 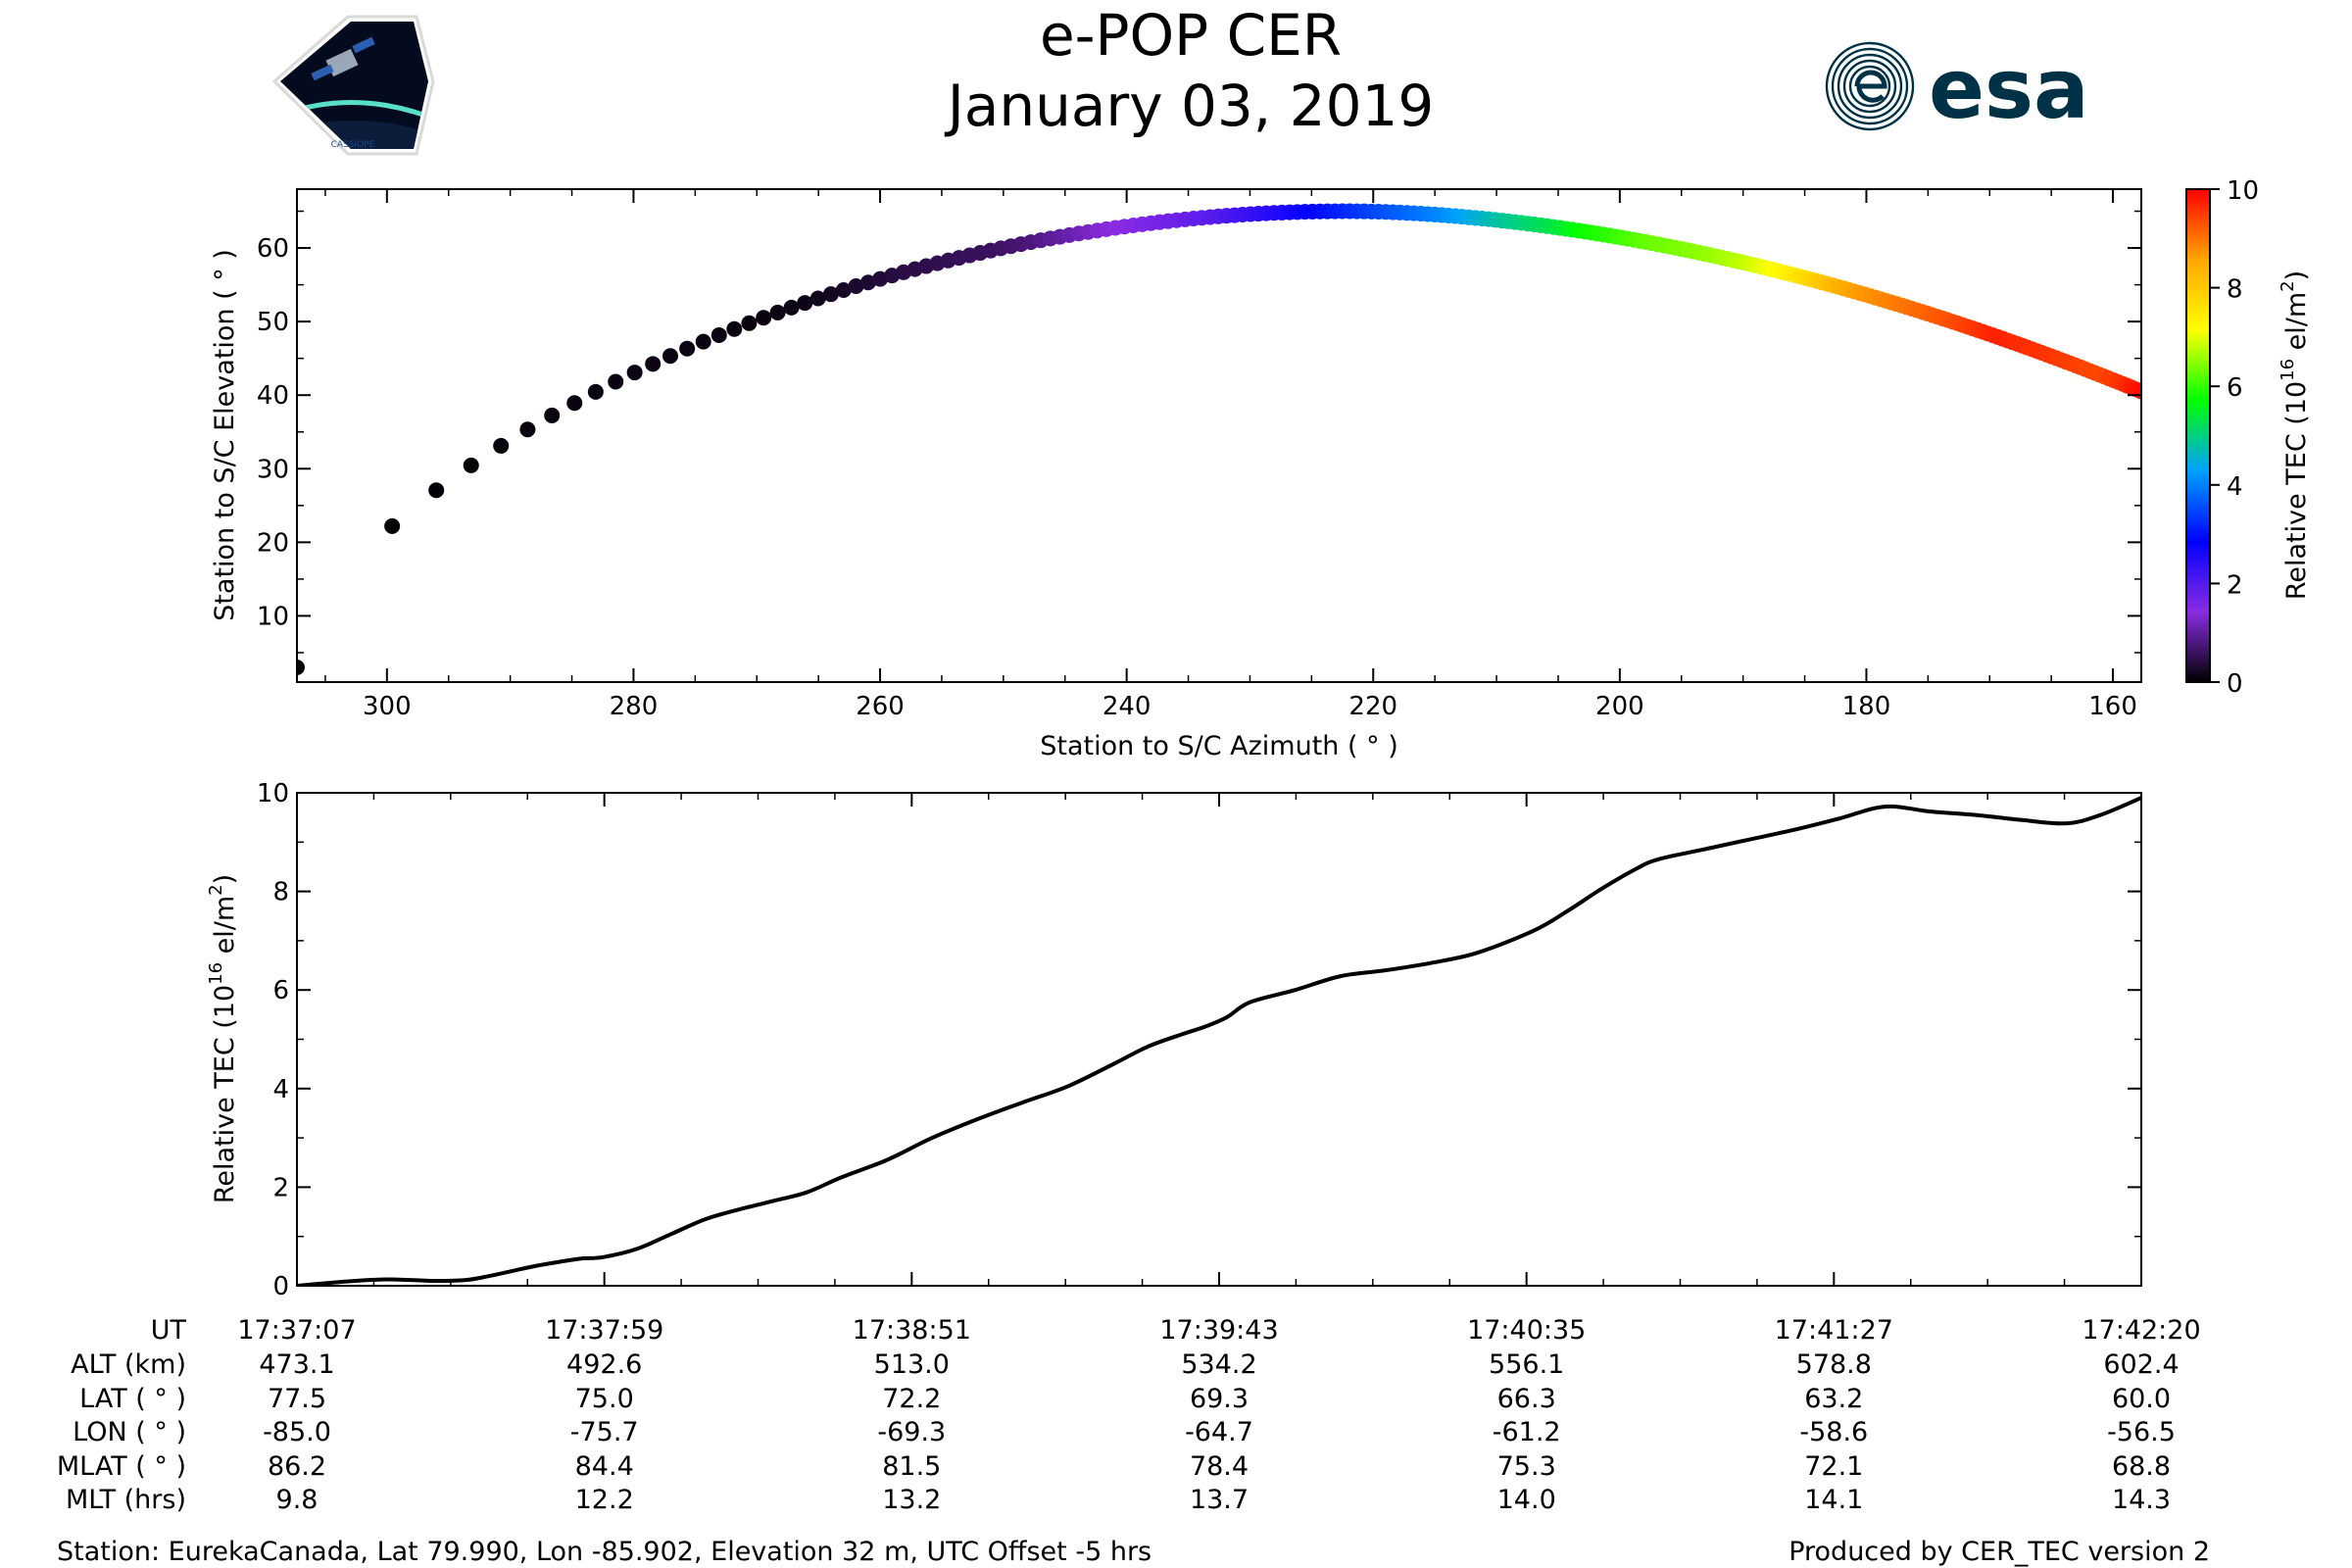 I want to click on ephemeris-cell: 14.1, so click(x=1833, y=1500).